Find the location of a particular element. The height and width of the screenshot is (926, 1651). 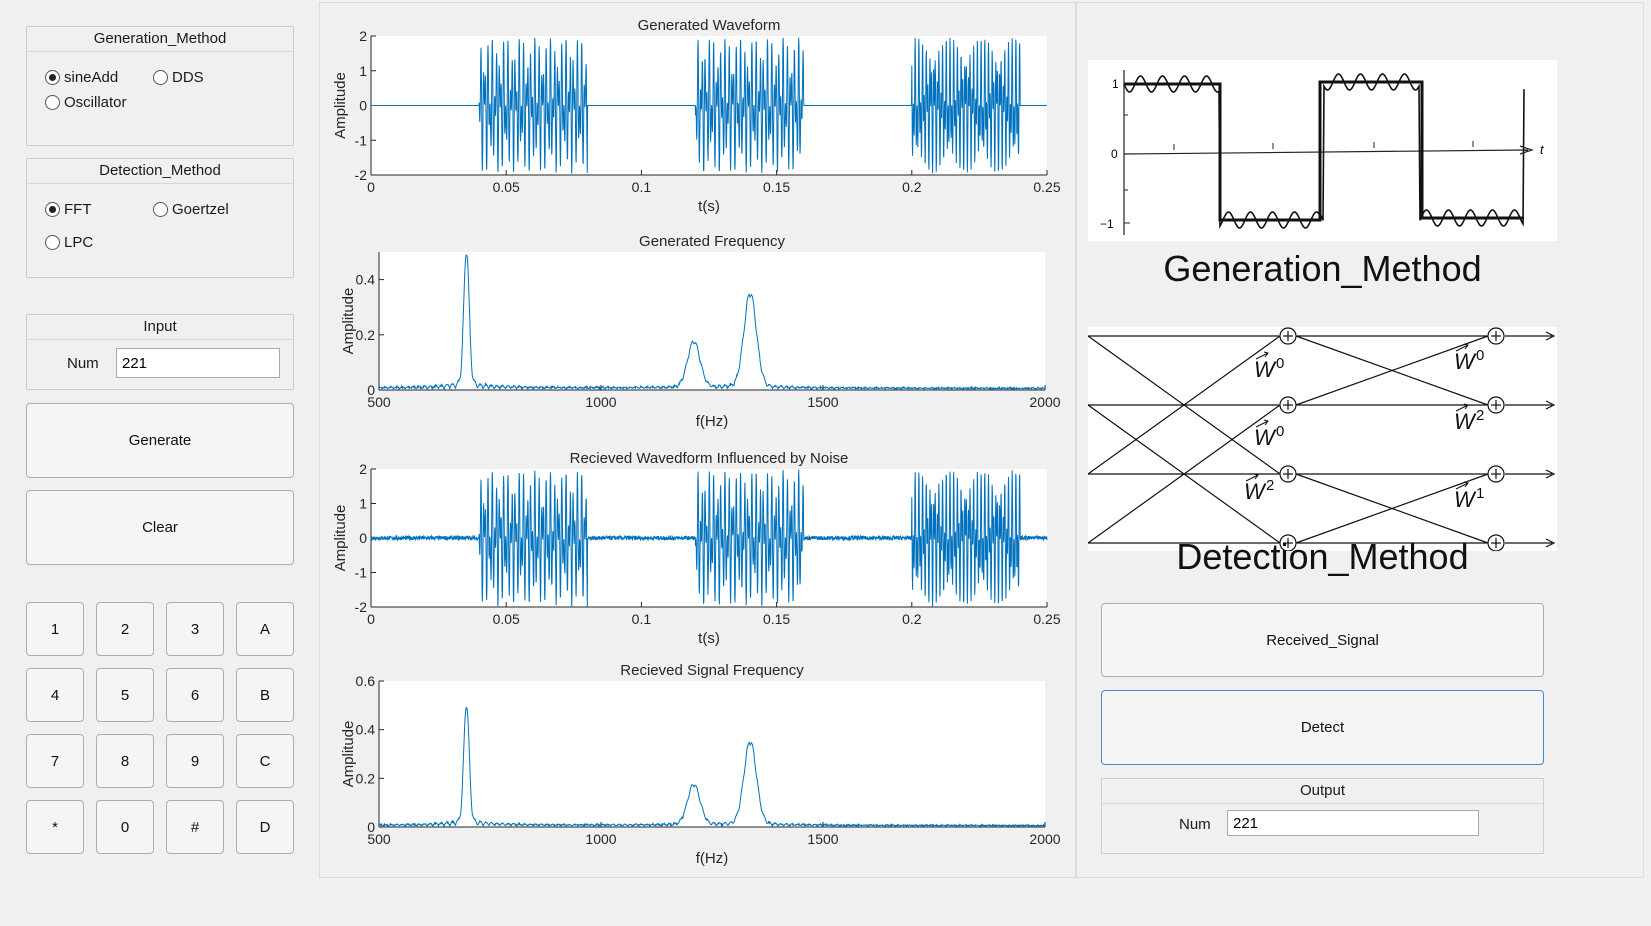

y-tick-label: 0.4 is located at coordinates (366, 730).